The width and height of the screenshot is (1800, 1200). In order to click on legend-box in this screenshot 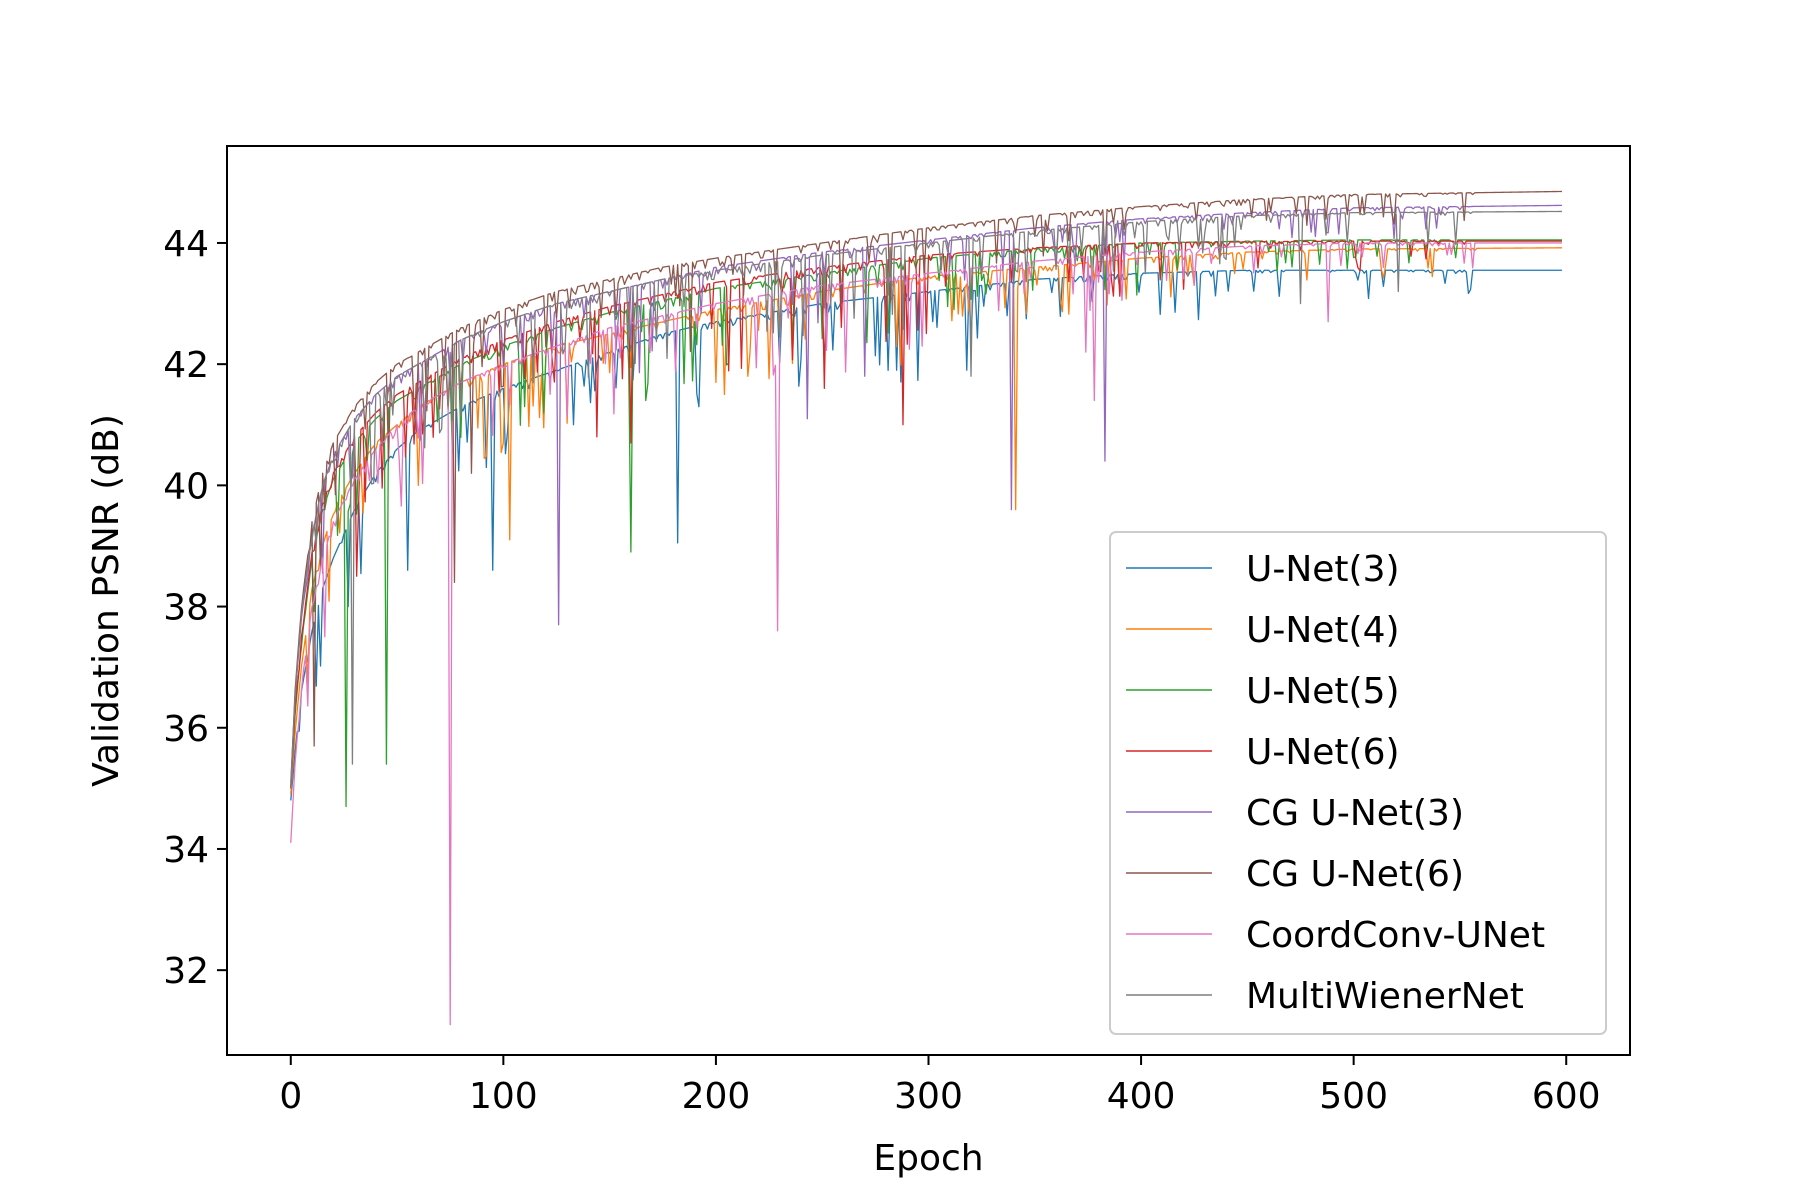, I will do `click(1358, 783)`.